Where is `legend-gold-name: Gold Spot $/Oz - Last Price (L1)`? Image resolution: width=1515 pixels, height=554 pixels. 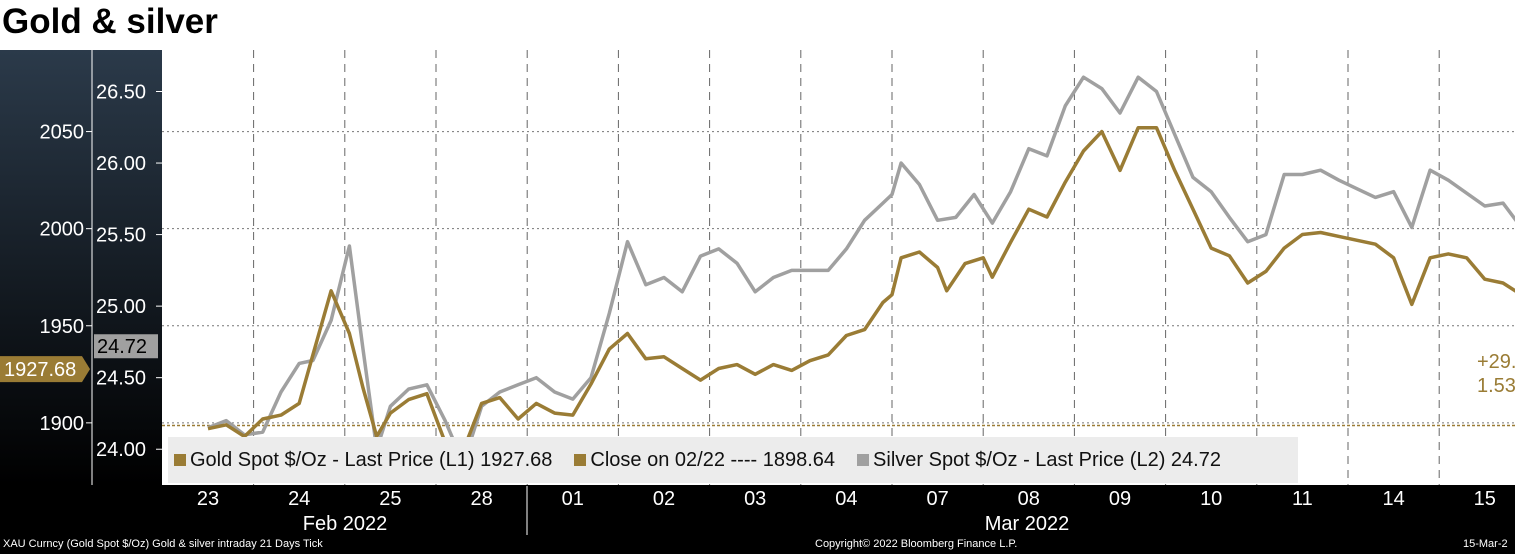
legend-gold-name: Gold Spot $/Oz - Last Price (L1) is located at coordinates (332, 459).